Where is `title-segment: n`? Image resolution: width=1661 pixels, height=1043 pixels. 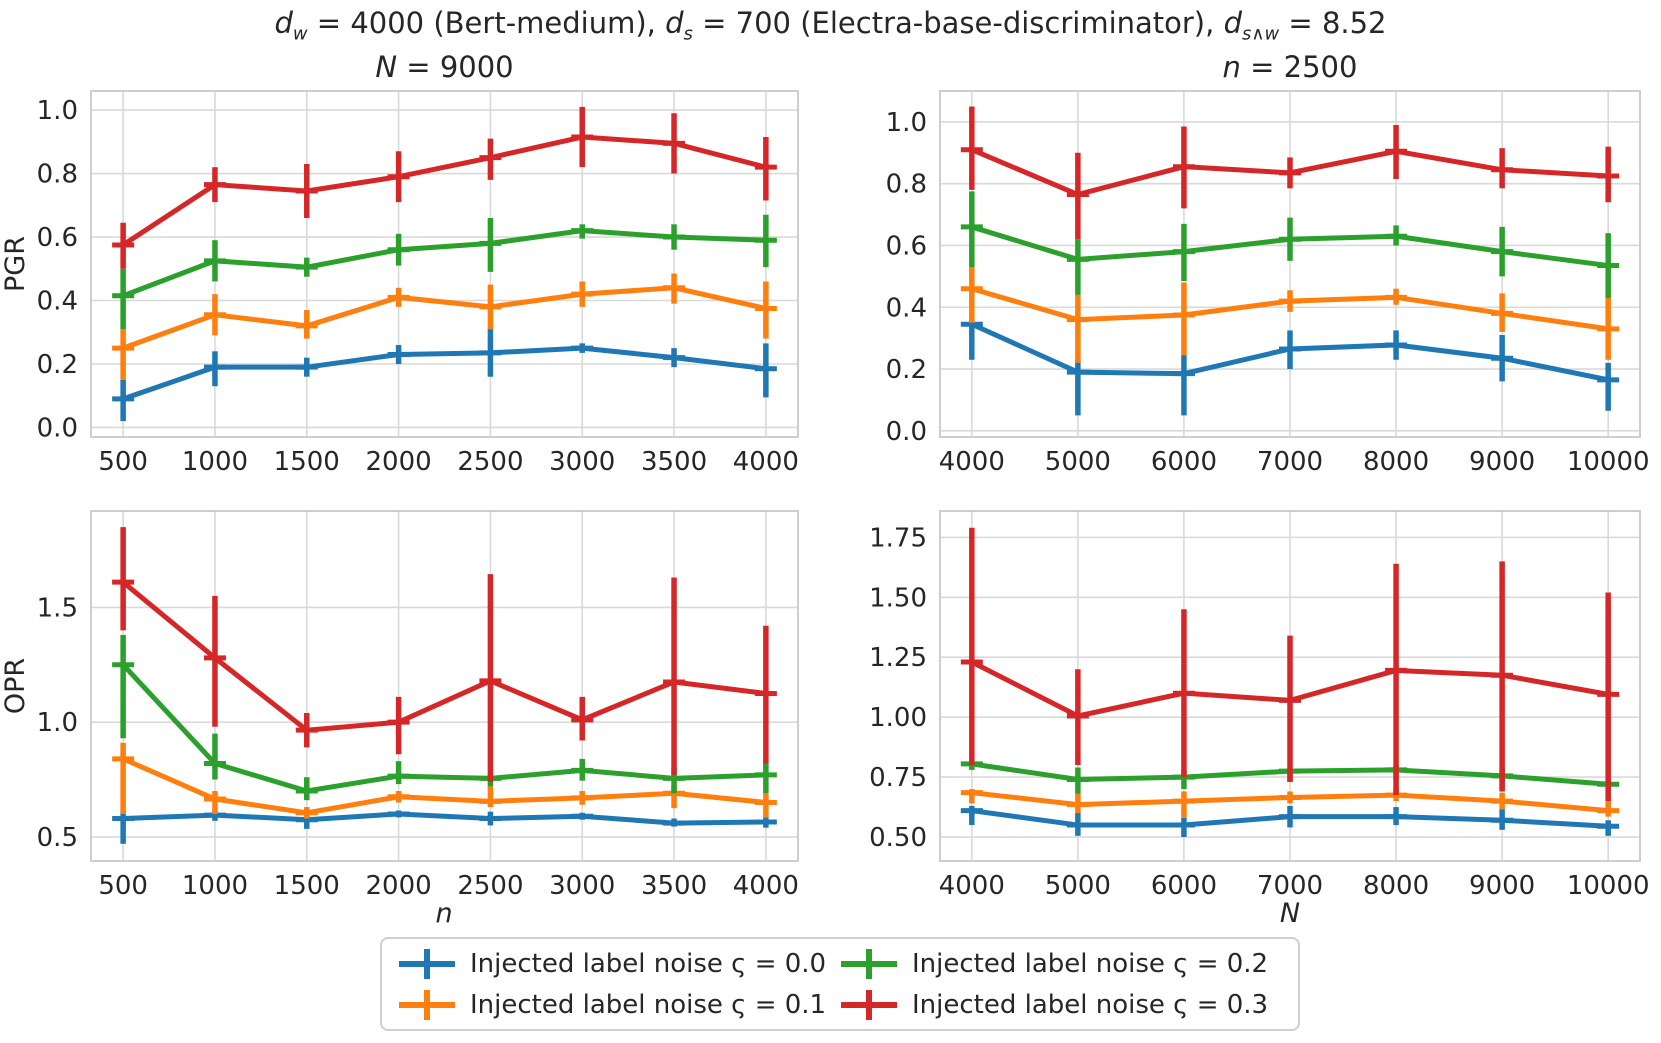 title-segment: n is located at coordinates (1231, 67).